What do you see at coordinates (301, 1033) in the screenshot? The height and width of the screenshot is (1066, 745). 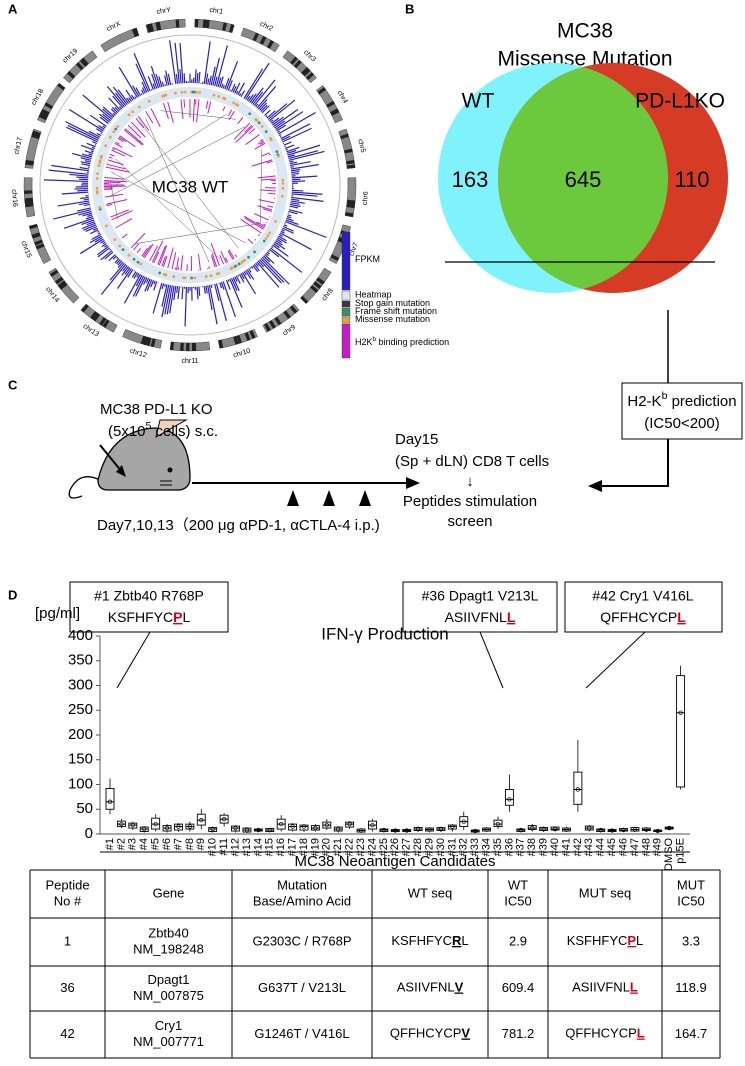 I see `table-cell: G1246T / V416L` at bounding box center [301, 1033].